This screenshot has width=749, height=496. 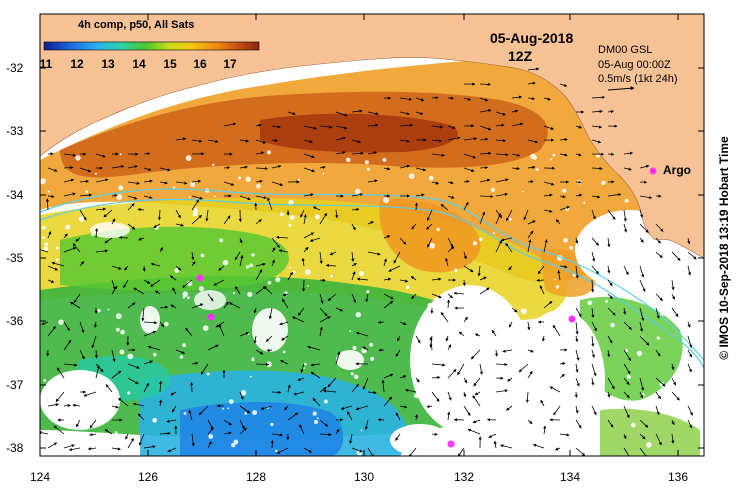 What do you see at coordinates (724, 248) in the screenshot?
I see `credit-text: © IMOS 10-Sep-2018 13:19 Hobart Time` at bounding box center [724, 248].